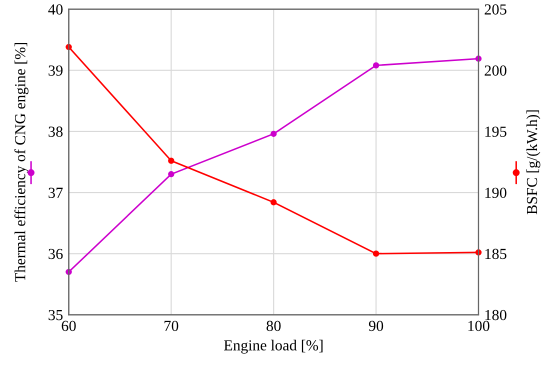 The width and height of the screenshot is (550, 366). Describe the element at coordinates (495, 254) in the screenshot. I see `y2-tick-label: 185` at that location.